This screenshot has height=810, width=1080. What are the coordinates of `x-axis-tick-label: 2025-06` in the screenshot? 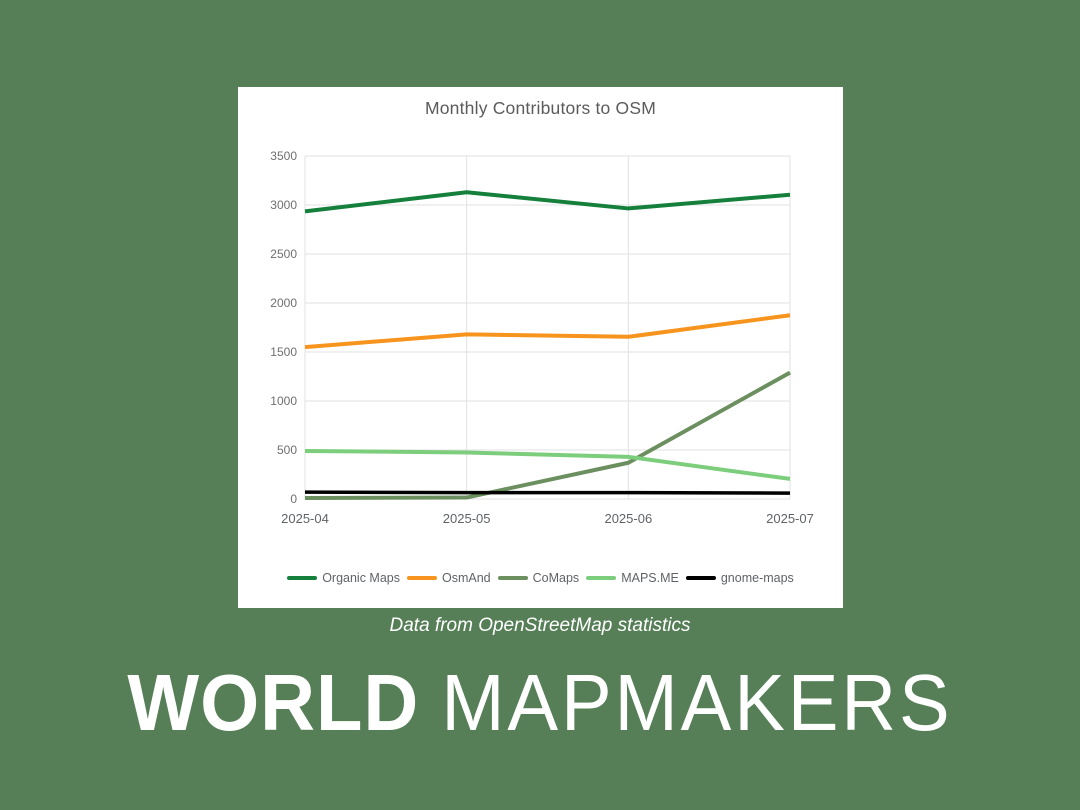 It's located at (628, 518).